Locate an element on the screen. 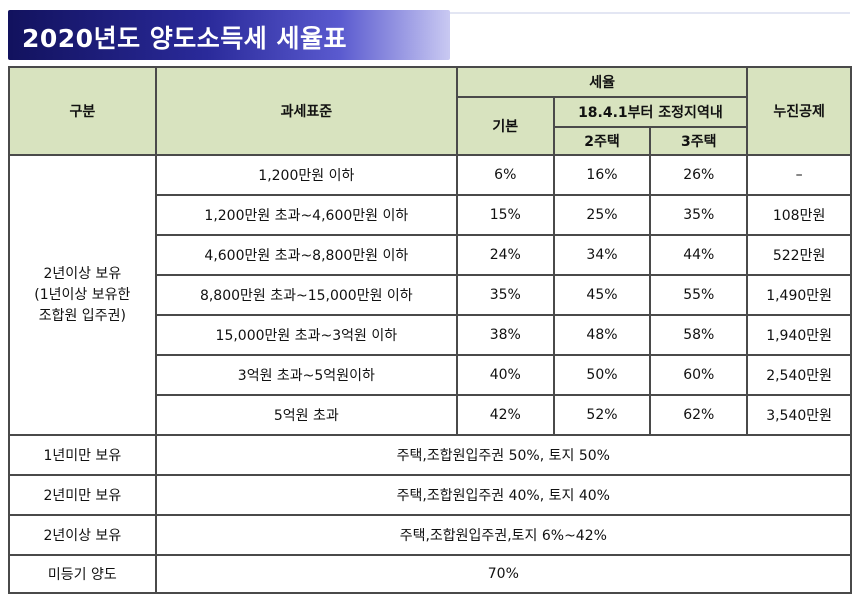 Image resolution: width=852 pixels, height=598 pixels. header-house3: 3주택 is located at coordinates (699, 141).